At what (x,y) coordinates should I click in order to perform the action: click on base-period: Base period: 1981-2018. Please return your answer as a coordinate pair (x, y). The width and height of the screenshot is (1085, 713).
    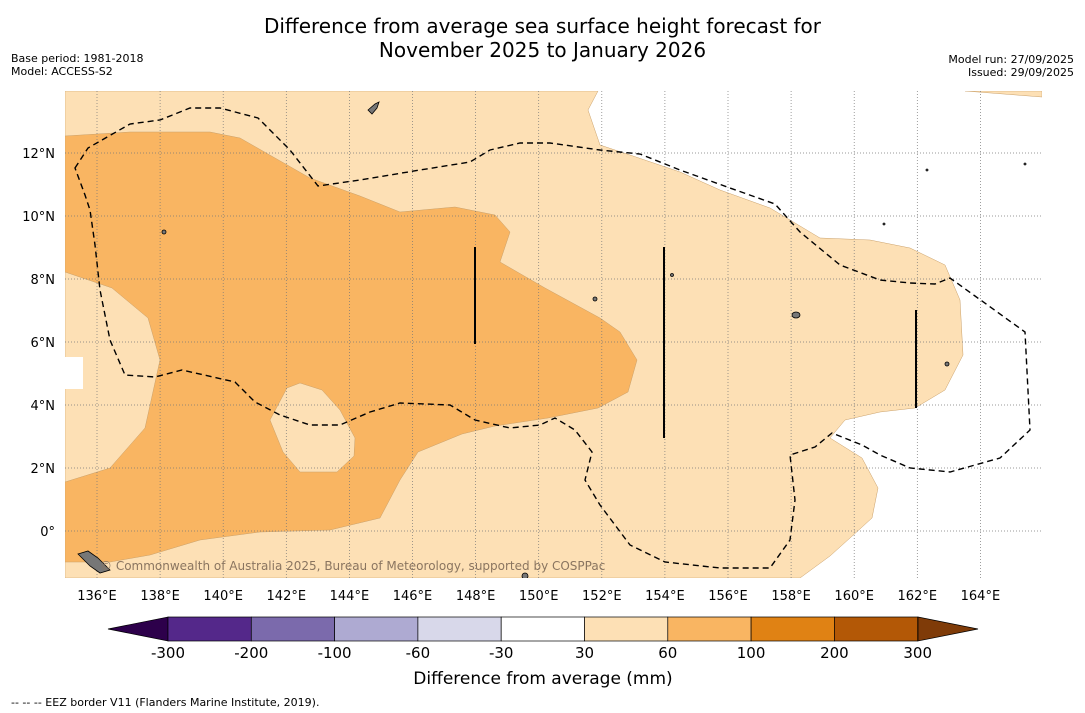
    Looking at the image, I should click on (77, 58).